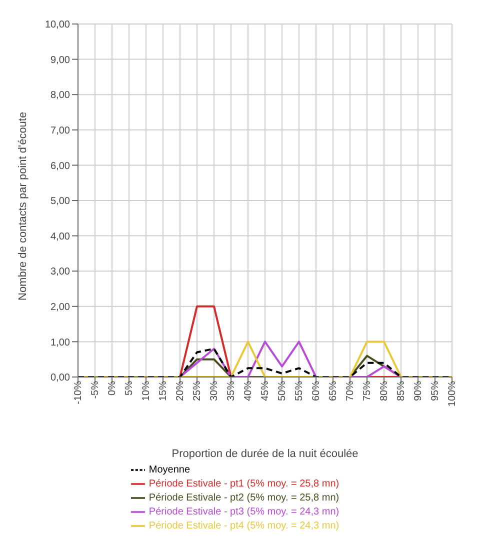  Describe the element at coordinates (198, 391) in the screenshot. I see `x-tick-label: 25%` at that location.